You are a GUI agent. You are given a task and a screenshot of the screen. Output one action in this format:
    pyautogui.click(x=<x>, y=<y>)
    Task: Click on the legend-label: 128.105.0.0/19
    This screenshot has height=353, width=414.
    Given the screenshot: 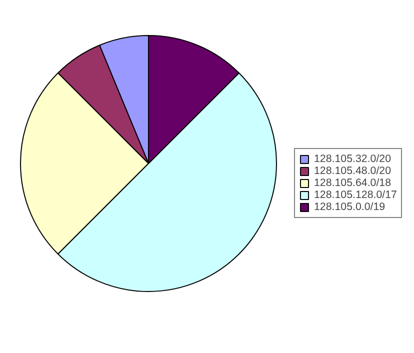 What is the action you would take?
    pyautogui.click(x=350, y=207)
    